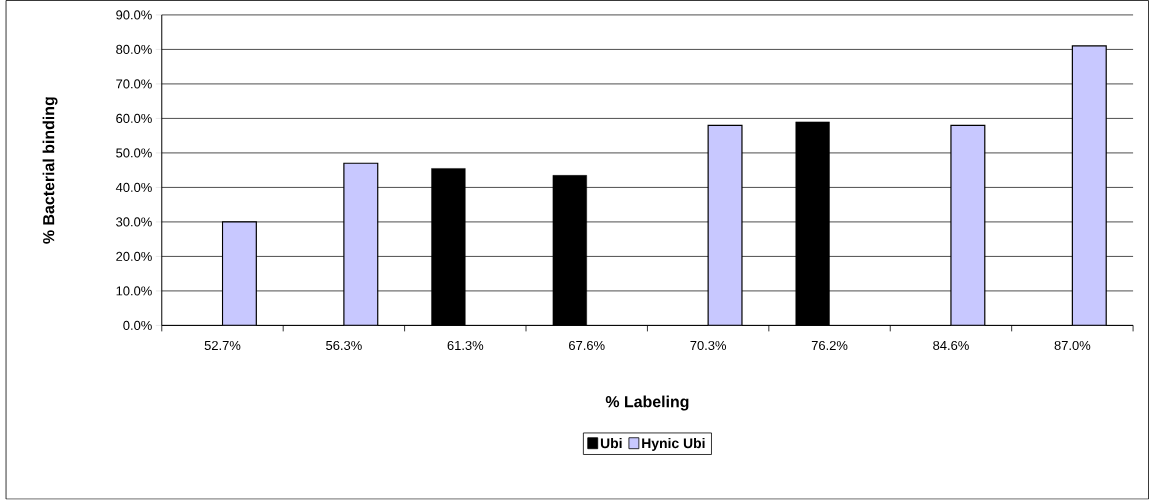 The width and height of the screenshot is (1149, 500). Describe the element at coordinates (1072, 346) in the screenshot. I see `x-tick-label: 87.0%` at that location.